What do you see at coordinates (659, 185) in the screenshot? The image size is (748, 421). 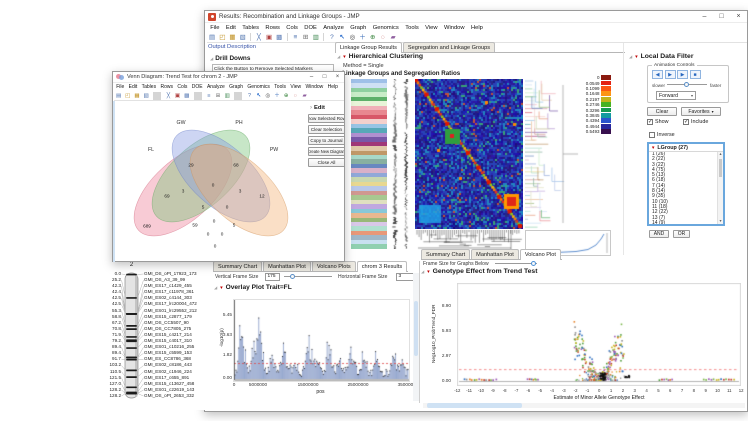 I see `filter-list-item: 7 (14)` at bounding box center [659, 185].